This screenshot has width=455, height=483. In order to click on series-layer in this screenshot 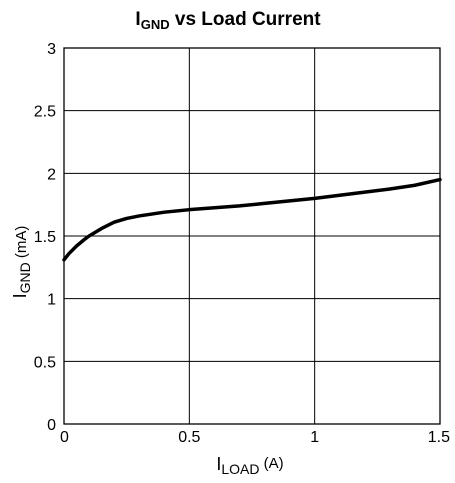, I will do `click(252, 219)`.